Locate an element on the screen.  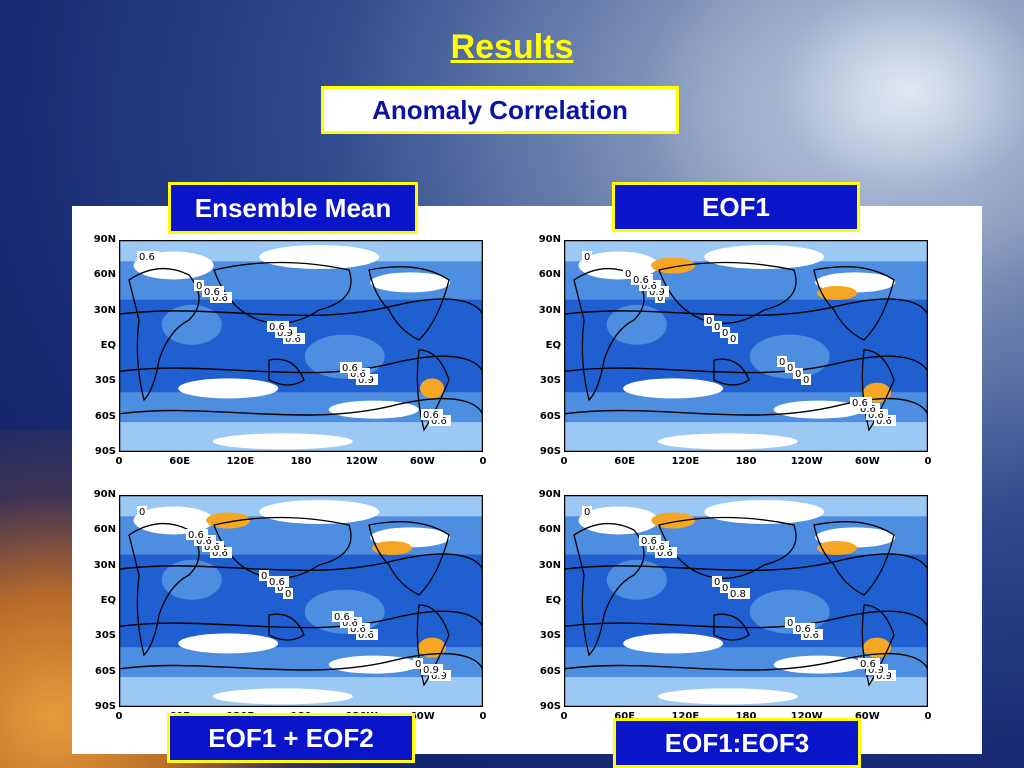
map-panel-2: 0 0 0 0 0.6 0.9 0 0 0.6 0.6 0 0 0.6 0.6 0 0 0.6 0 is located at coordinates (746, 346).